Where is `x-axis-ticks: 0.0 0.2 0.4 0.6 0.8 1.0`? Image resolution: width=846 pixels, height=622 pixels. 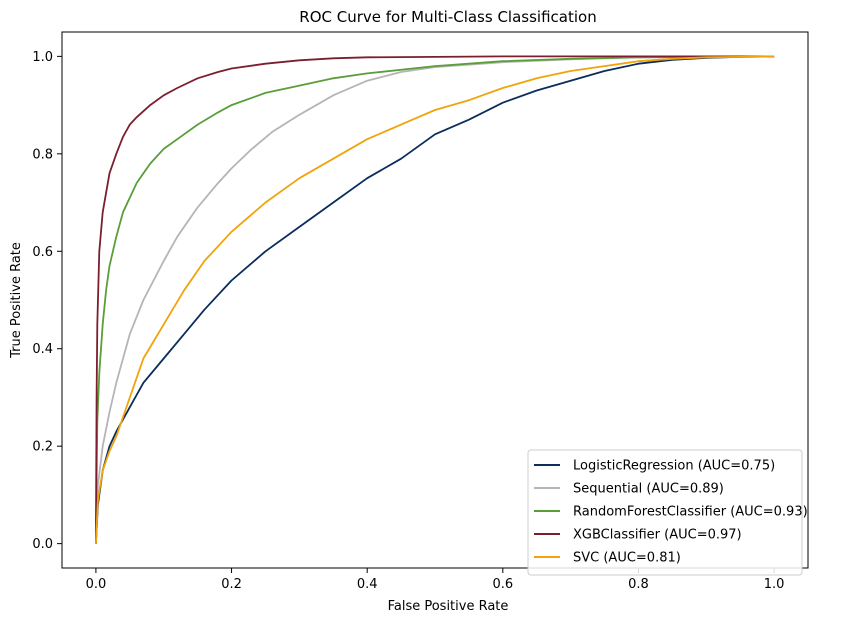
x-axis-ticks: 0.0 0.2 0.4 0.6 0.8 1.0 is located at coordinates (435, 580).